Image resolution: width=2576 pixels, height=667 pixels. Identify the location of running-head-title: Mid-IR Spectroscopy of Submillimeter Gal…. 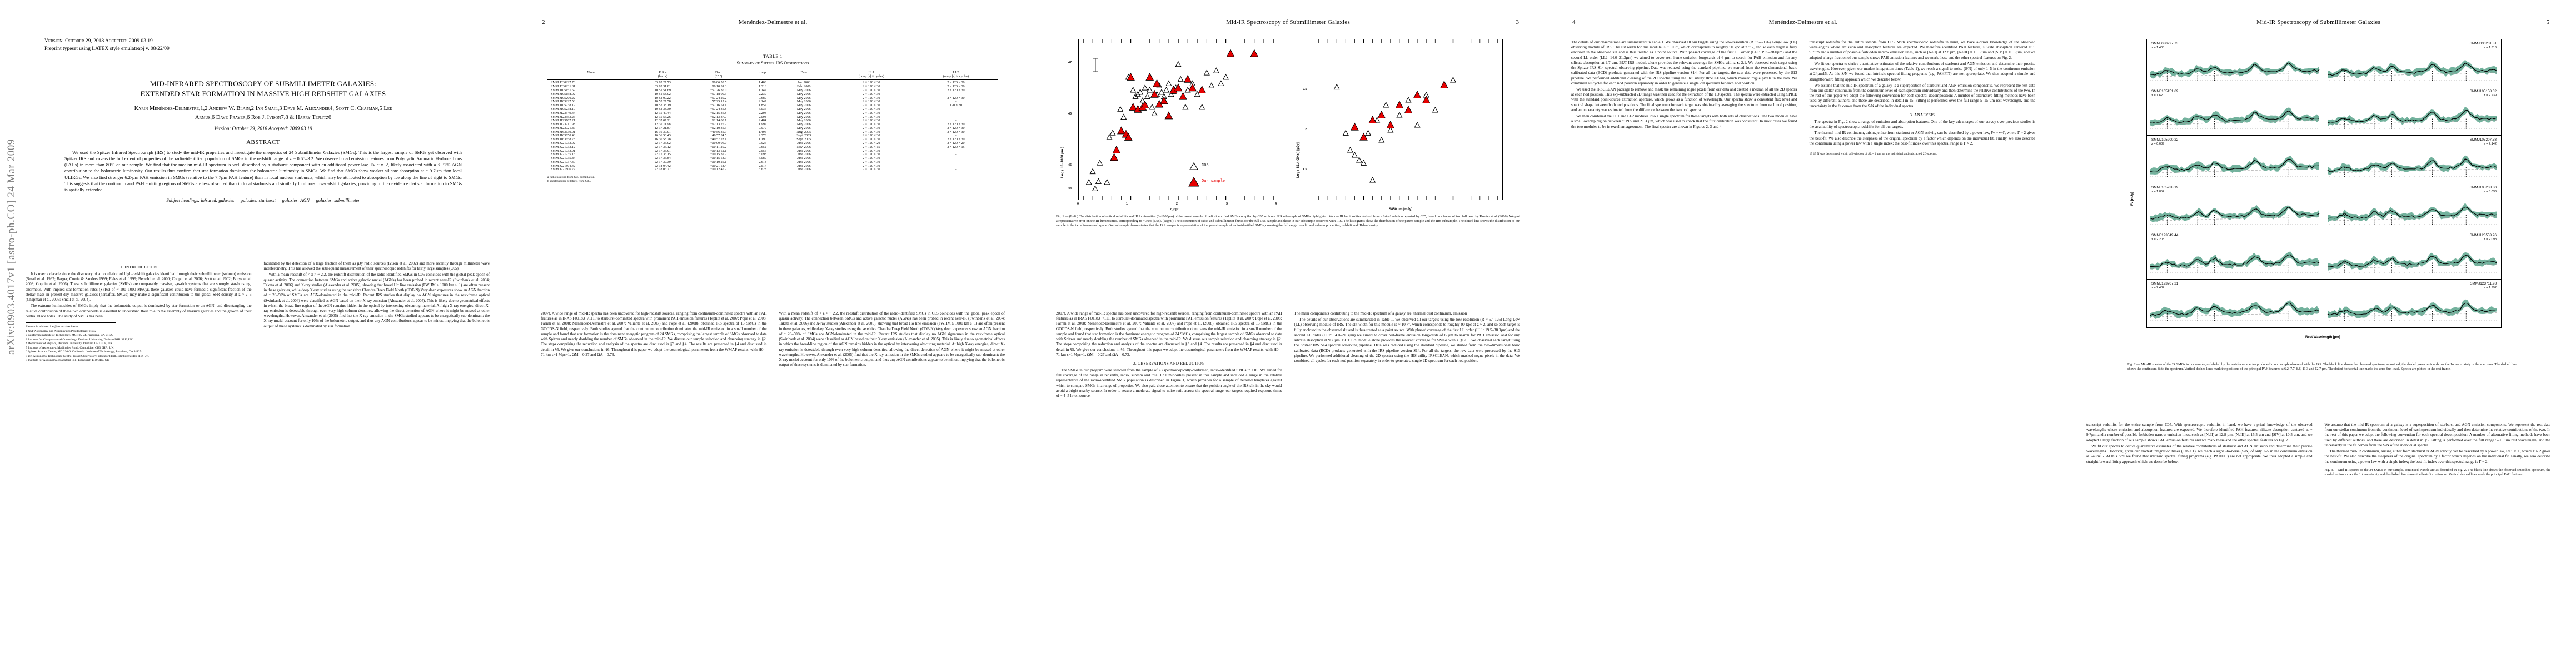
(2318, 22).